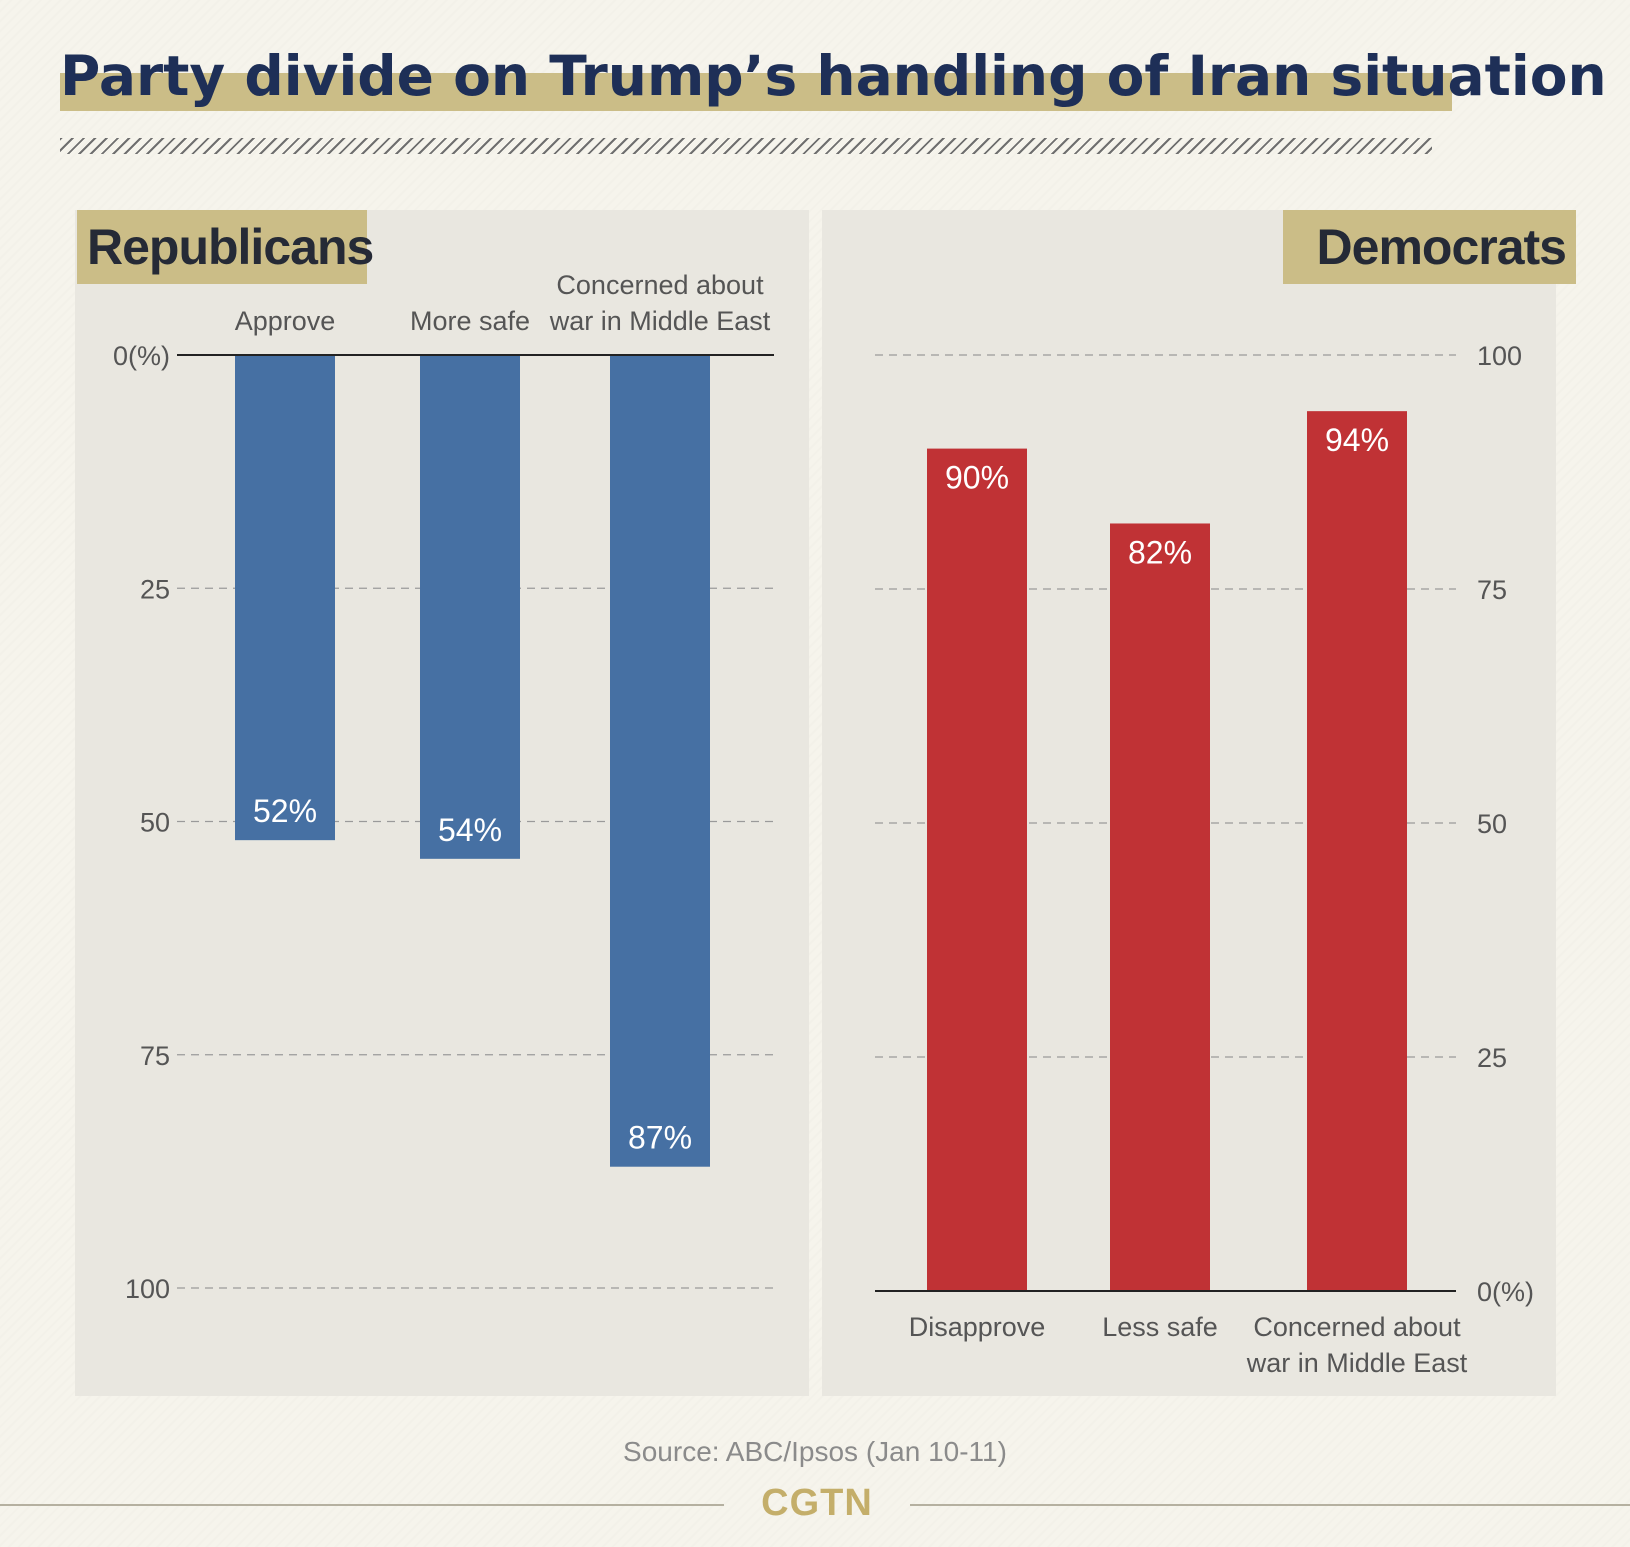  What do you see at coordinates (470, 321) in the screenshot?
I see `republican-category-label: More safe` at bounding box center [470, 321].